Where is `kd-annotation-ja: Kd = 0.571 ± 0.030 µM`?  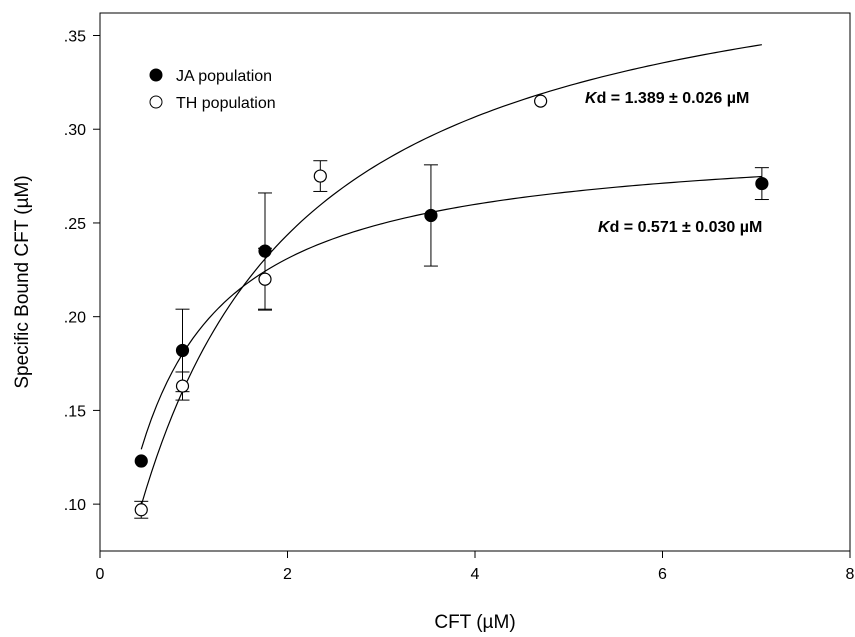 kd-annotation-ja: Kd = 0.571 ± 0.030 µM is located at coordinates (680, 227).